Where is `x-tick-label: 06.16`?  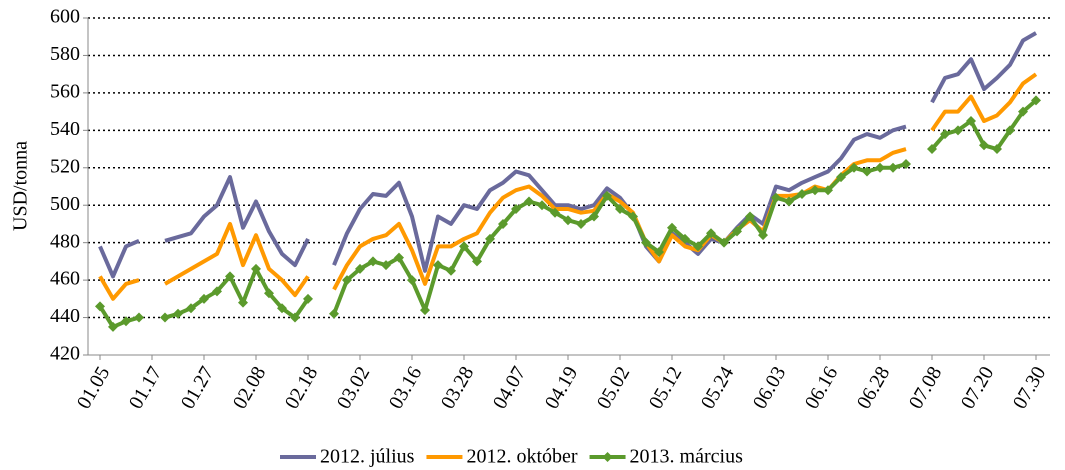
x-tick-label: 06.16 is located at coordinates (822, 388).